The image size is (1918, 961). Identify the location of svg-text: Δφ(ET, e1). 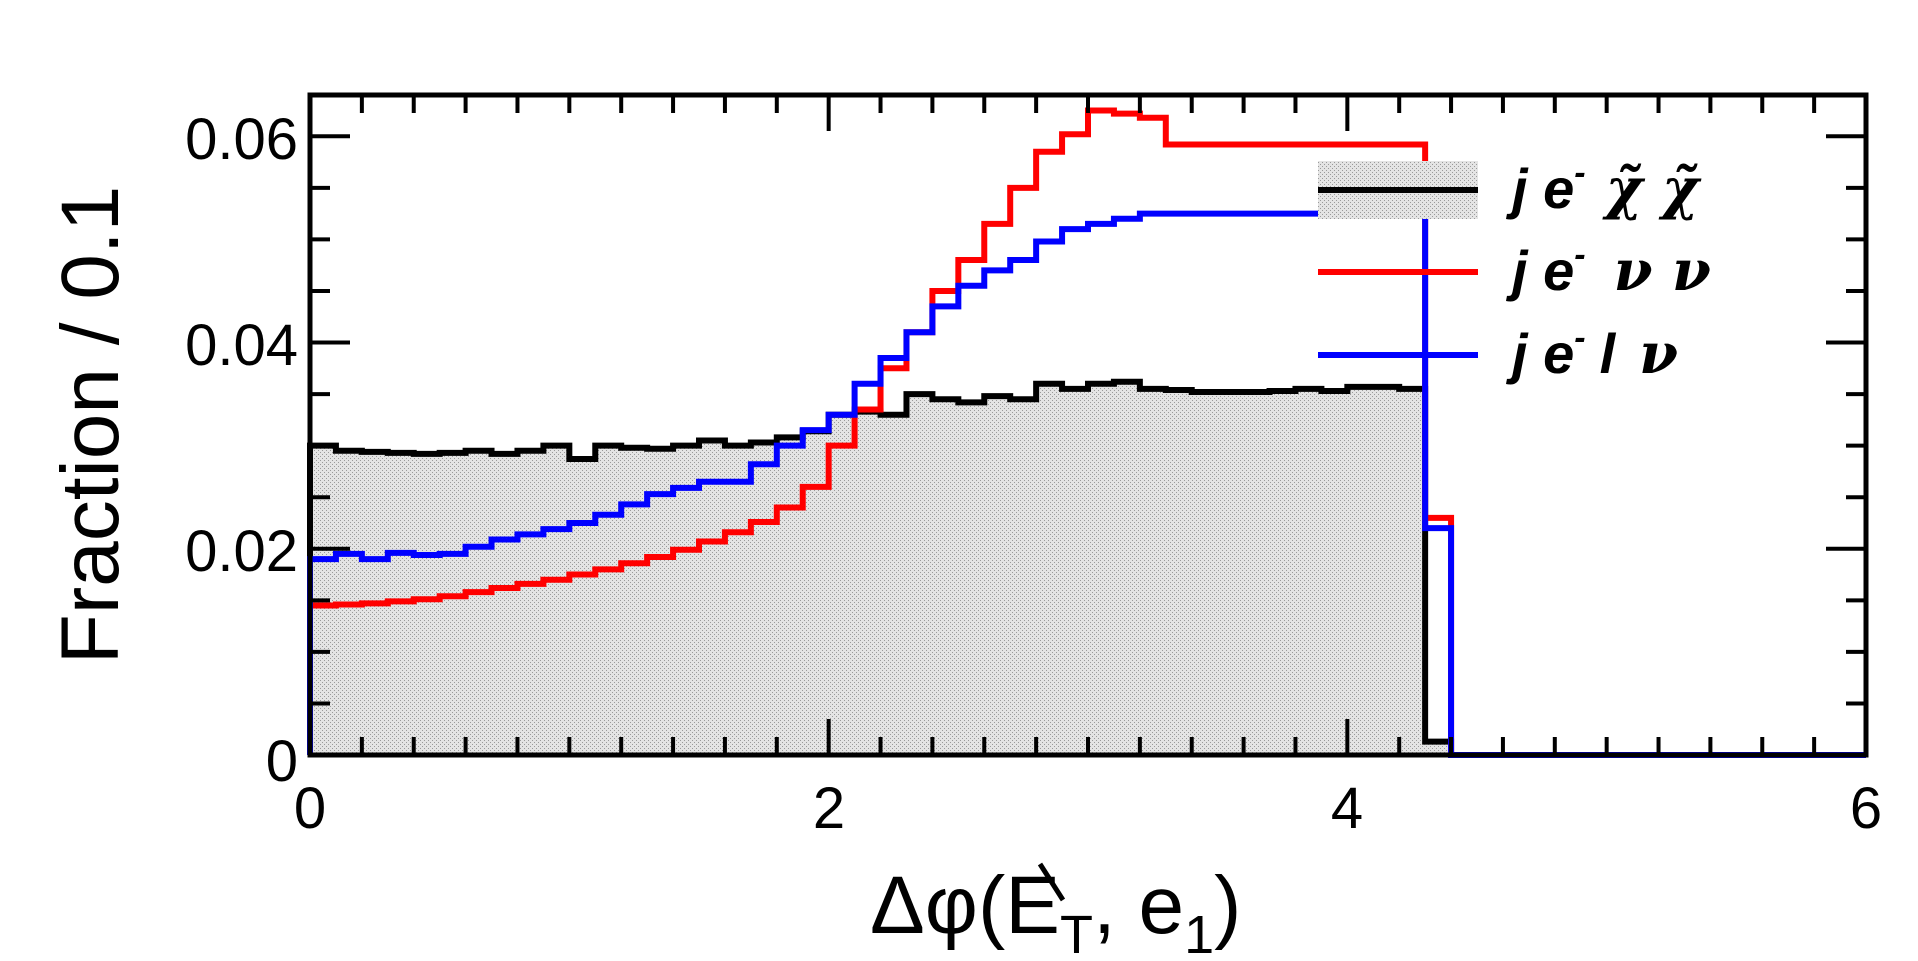
(1055, 910).